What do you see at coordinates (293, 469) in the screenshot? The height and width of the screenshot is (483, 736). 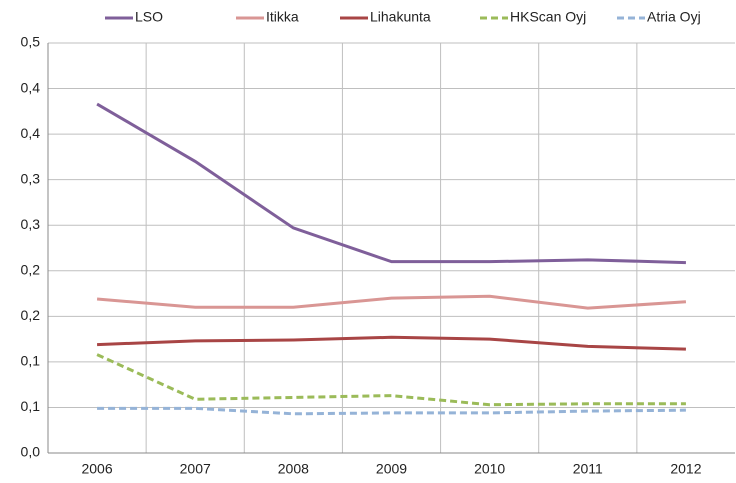 I see `x-tick-label: 2008` at bounding box center [293, 469].